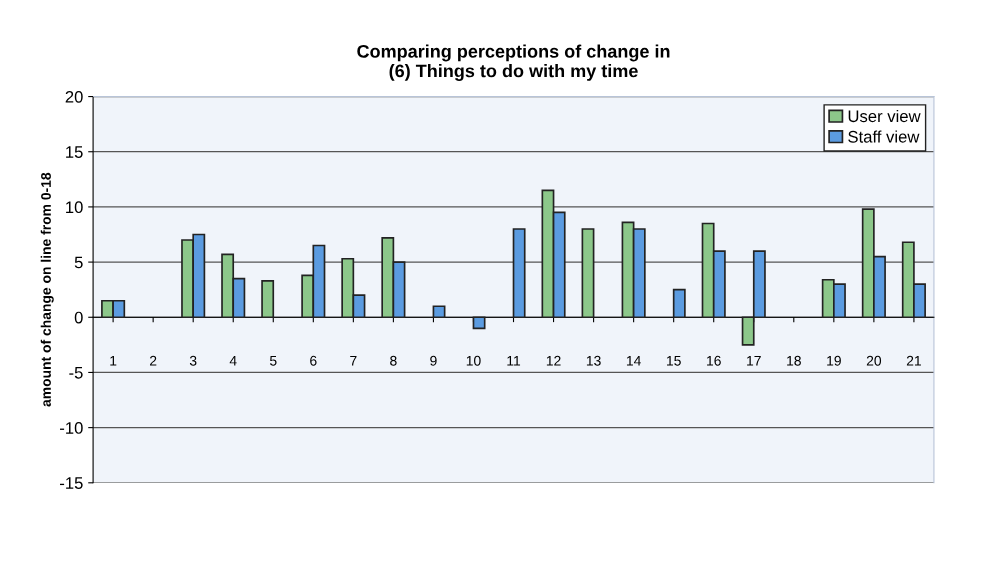  Describe the element at coordinates (78, 317) in the screenshot. I see `y-tick-label: 0` at that location.